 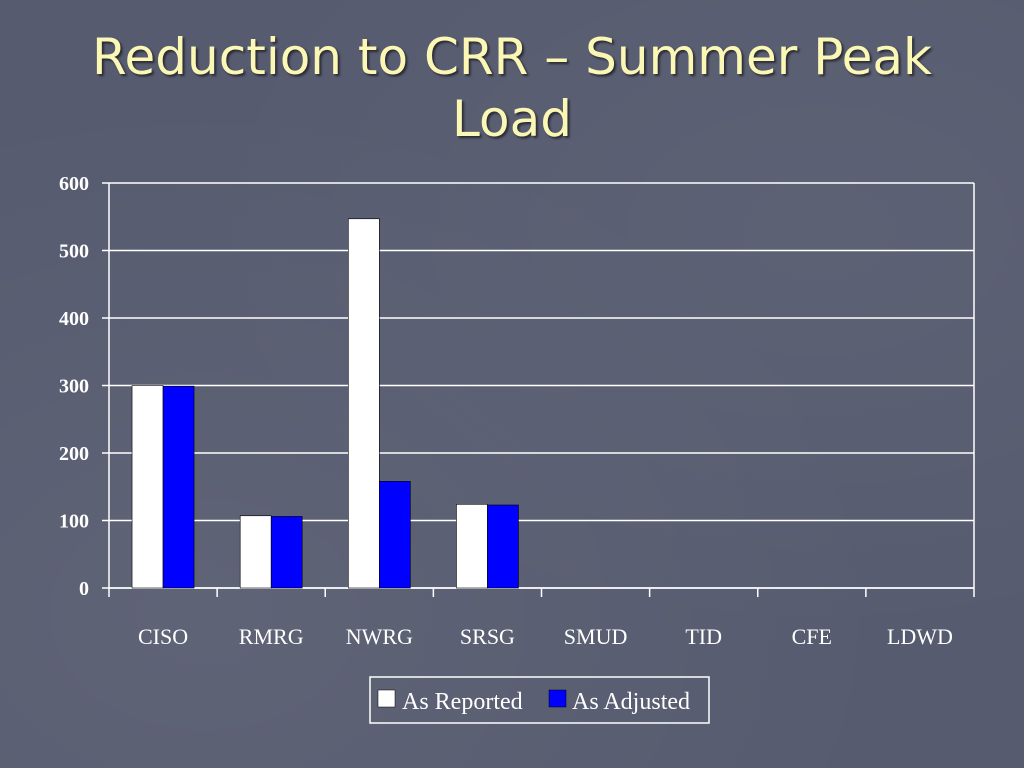 I want to click on x-category-label: RMRG, so click(x=271, y=636).